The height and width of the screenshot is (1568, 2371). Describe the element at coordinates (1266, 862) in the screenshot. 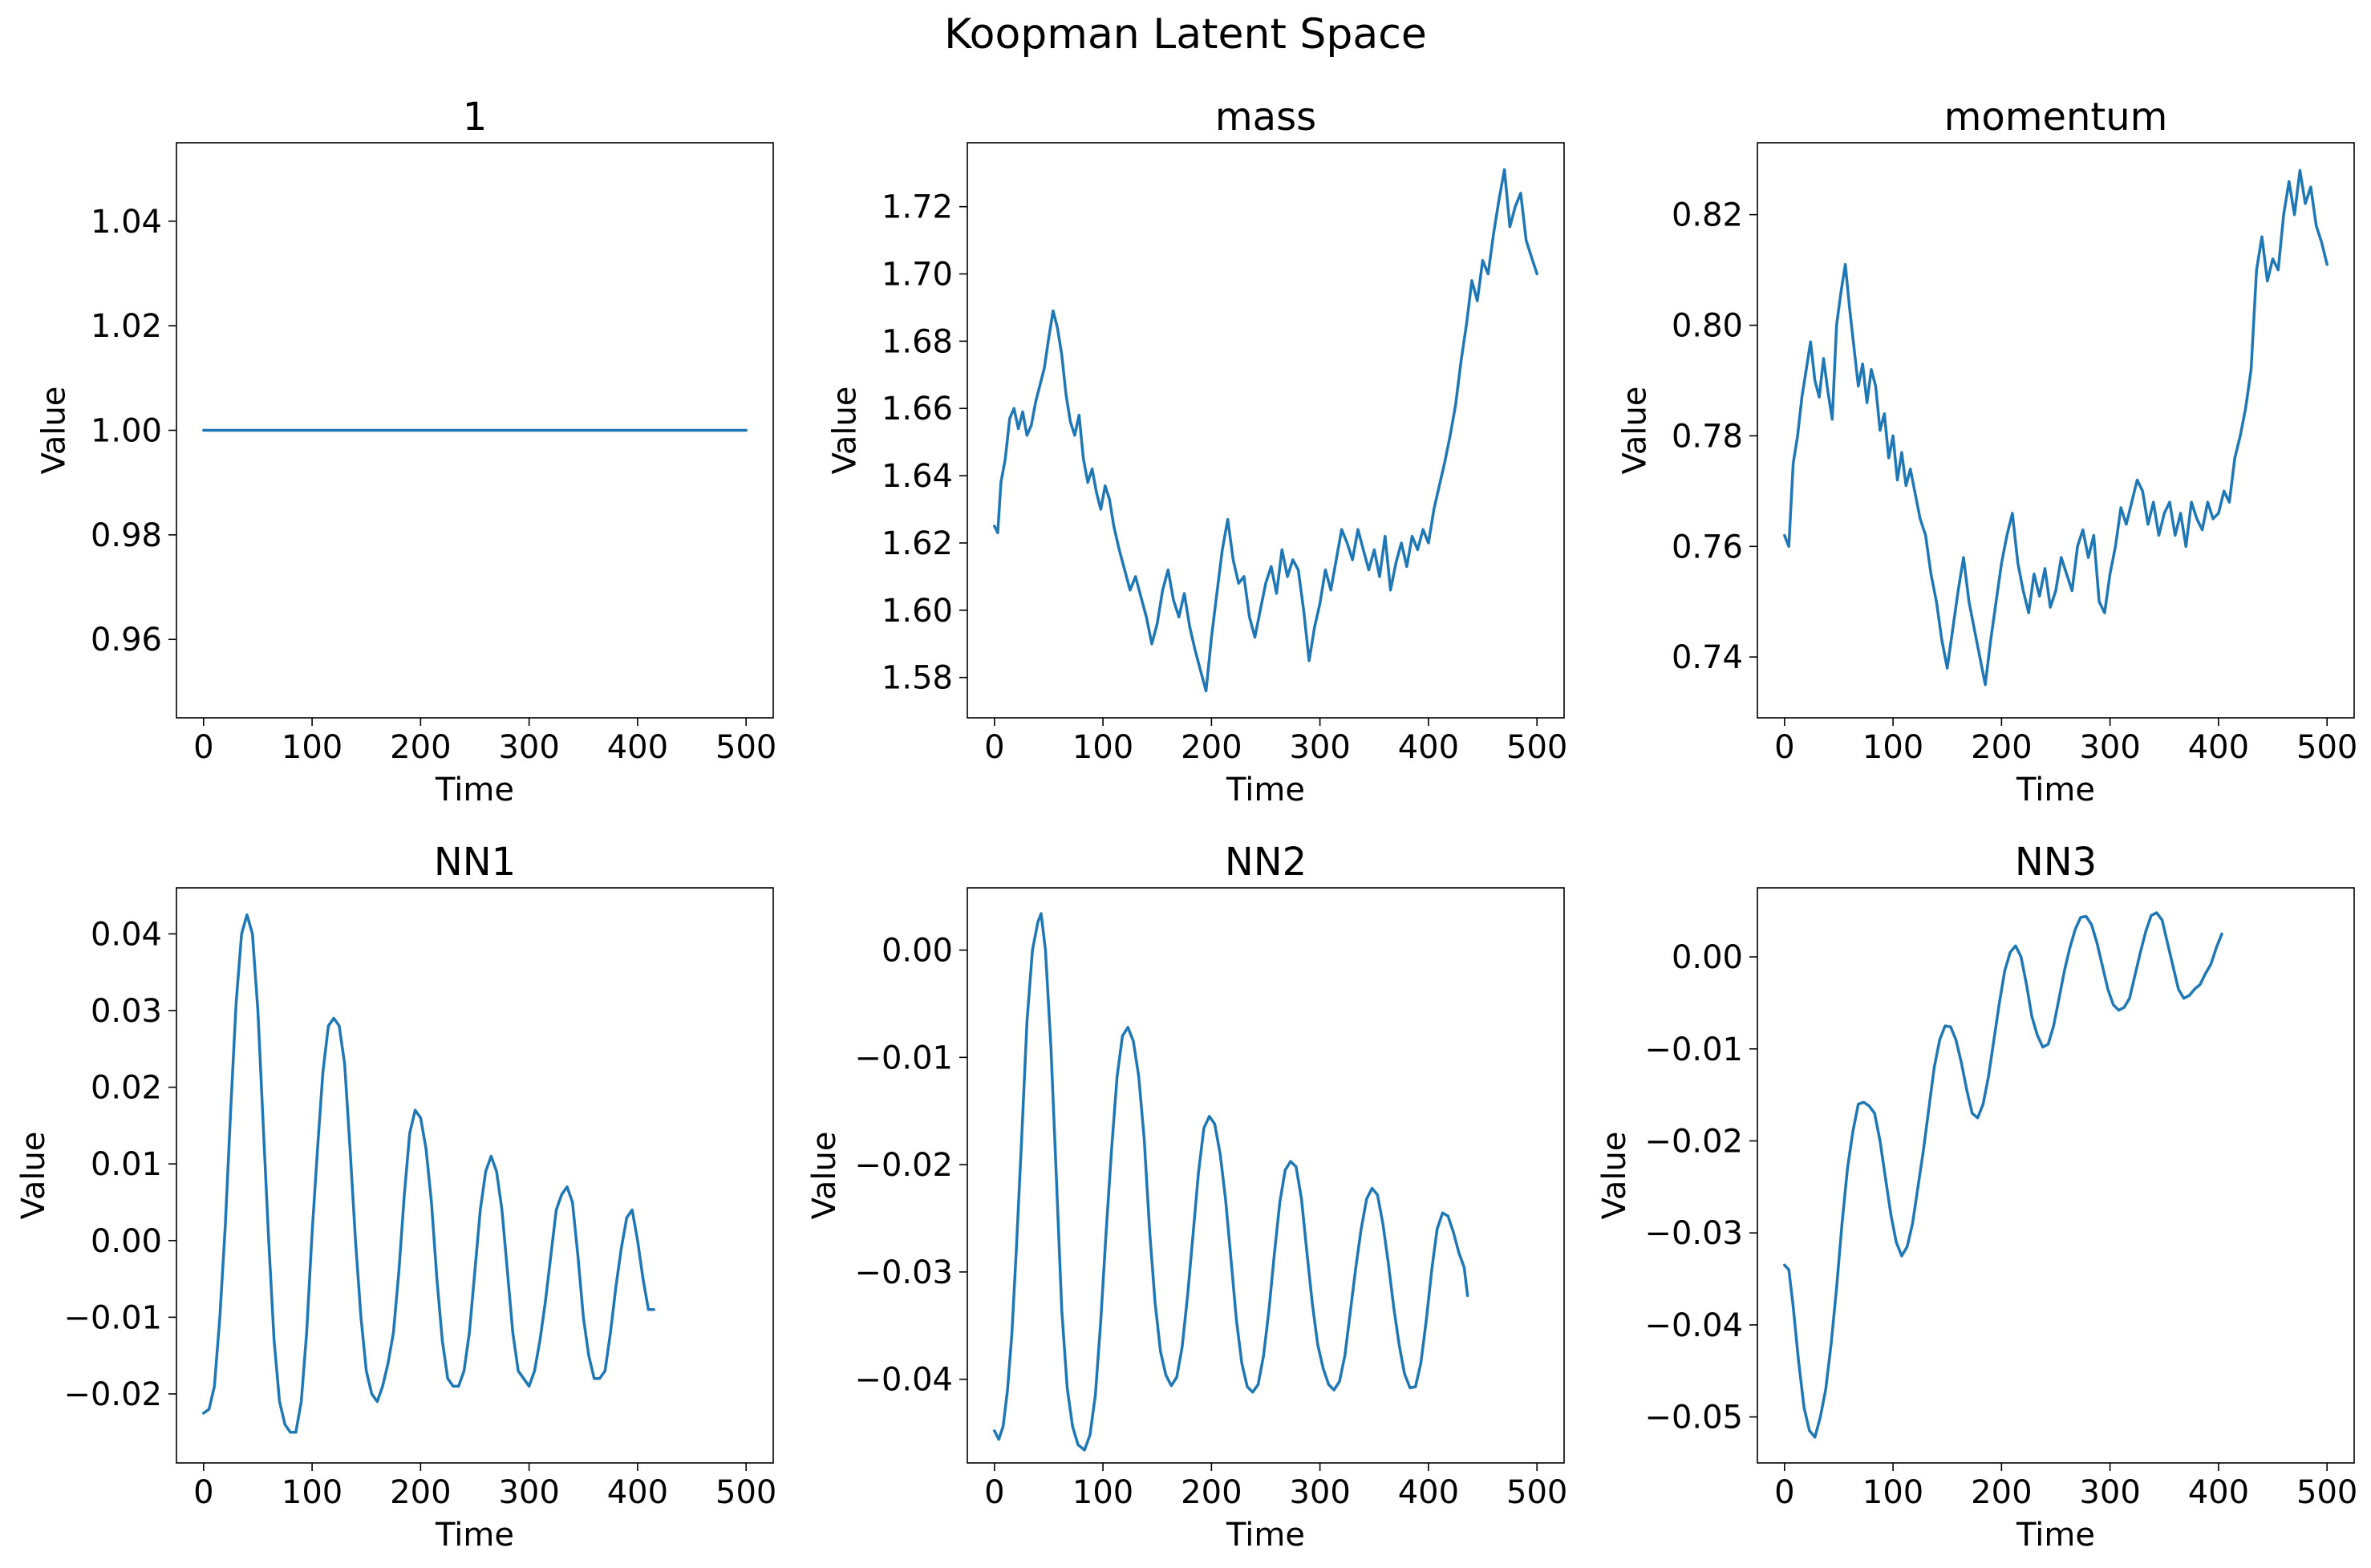

I see `subplot-title: NN2` at that location.